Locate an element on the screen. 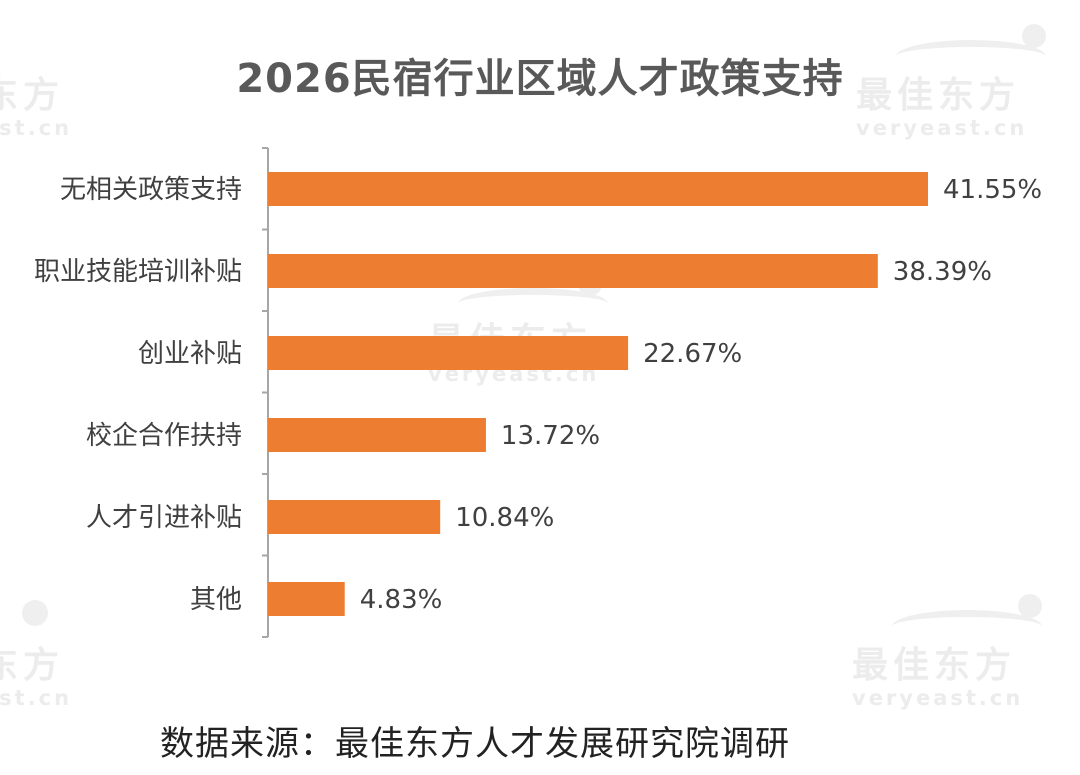  category-label: 人才引进补贴 is located at coordinates (164, 518).